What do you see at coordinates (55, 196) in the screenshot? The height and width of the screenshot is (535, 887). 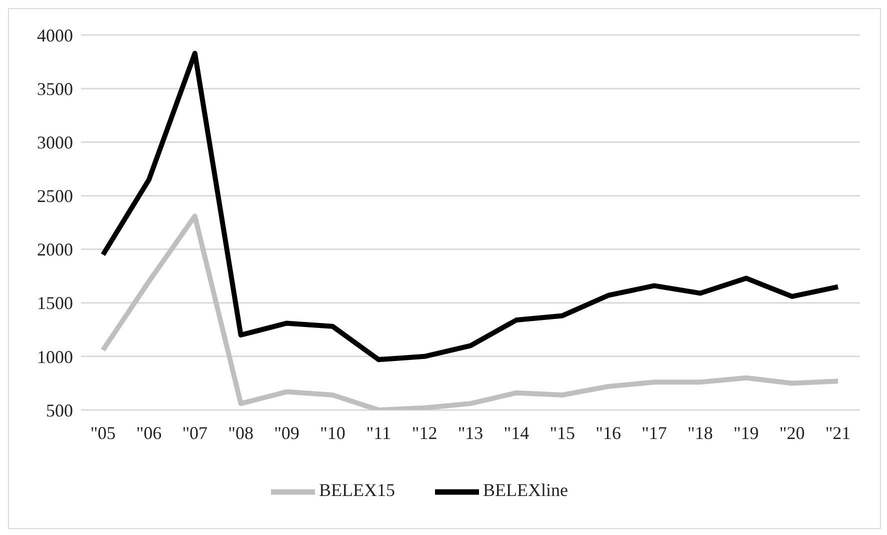 I see `y-tick-label: 2500` at bounding box center [55, 196].